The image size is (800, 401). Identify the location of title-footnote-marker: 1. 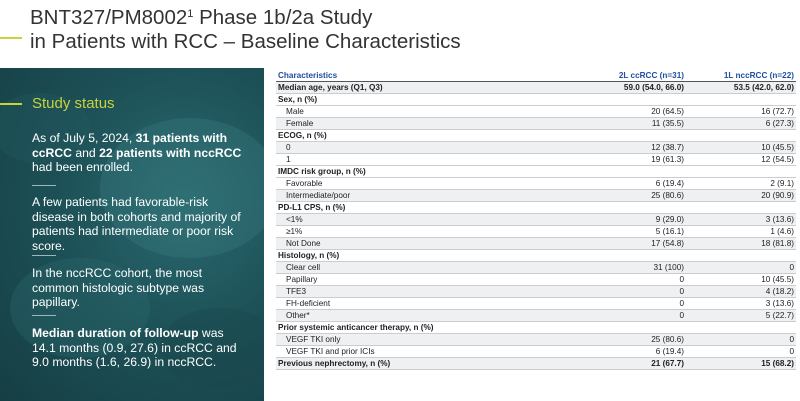
(190, 14).